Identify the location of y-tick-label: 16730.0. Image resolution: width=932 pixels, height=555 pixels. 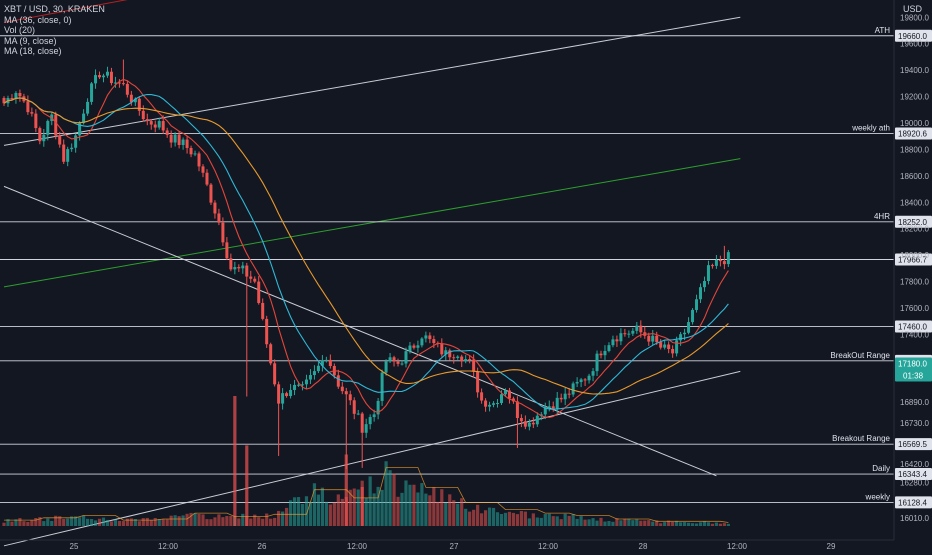
(914, 423).